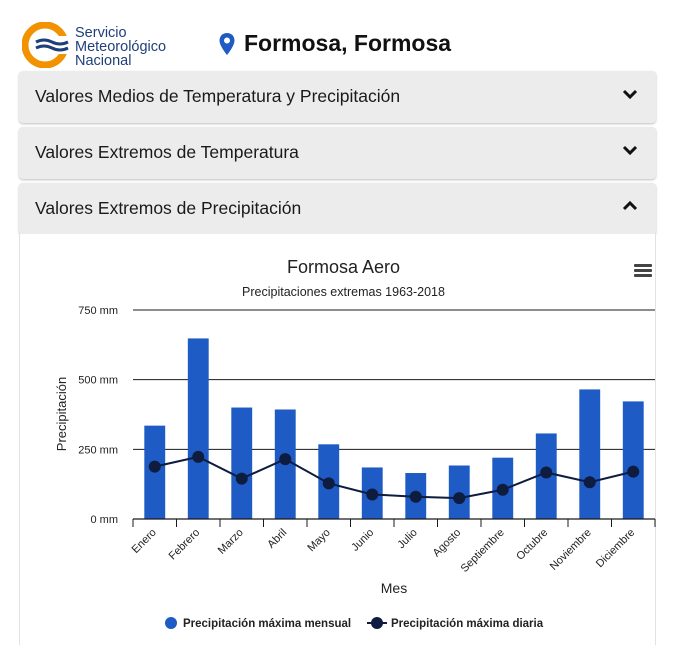 The width and height of the screenshot is (687, 645). What do you see at coordinates (101, 33) in the screenshot?
I see `logo-line-1: Servicio` at bounding box center [101, 33].